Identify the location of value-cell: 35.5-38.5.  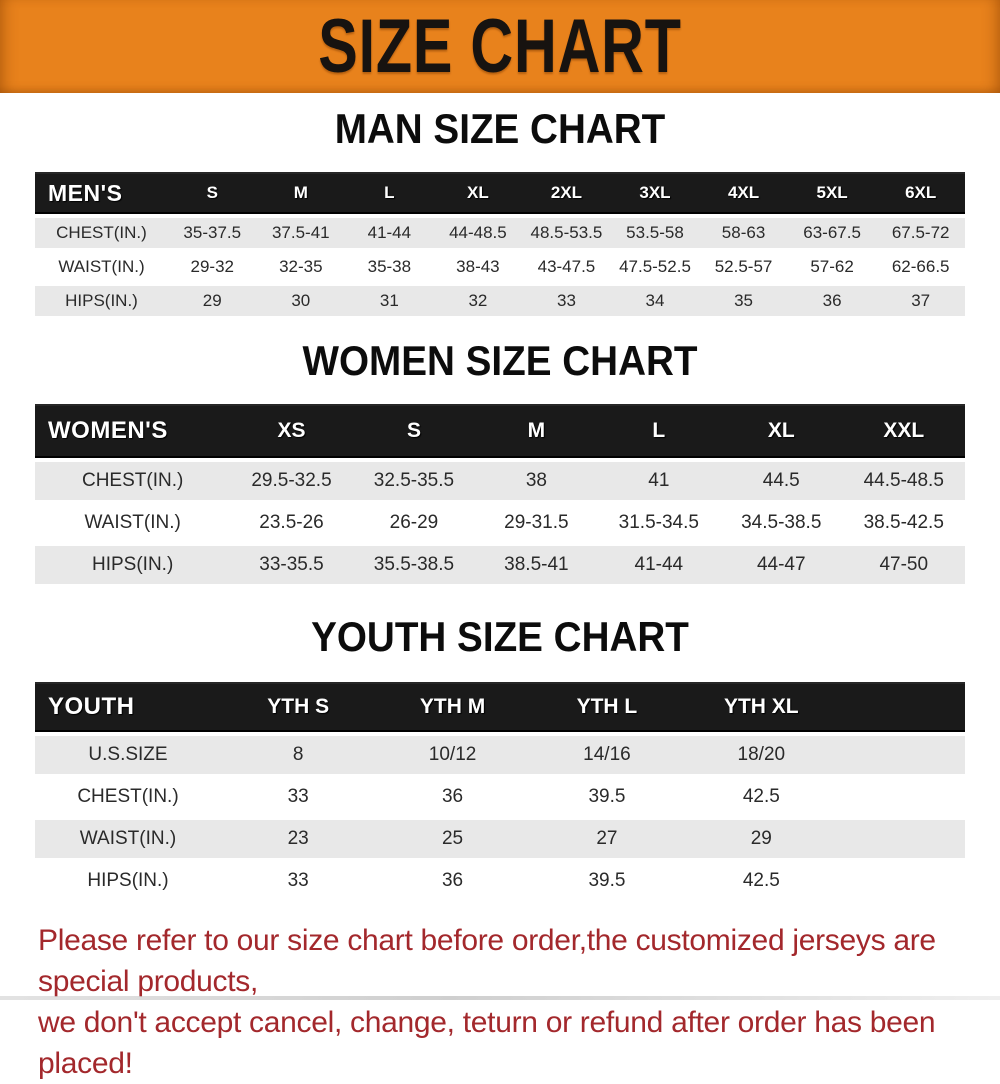
(414, 565).